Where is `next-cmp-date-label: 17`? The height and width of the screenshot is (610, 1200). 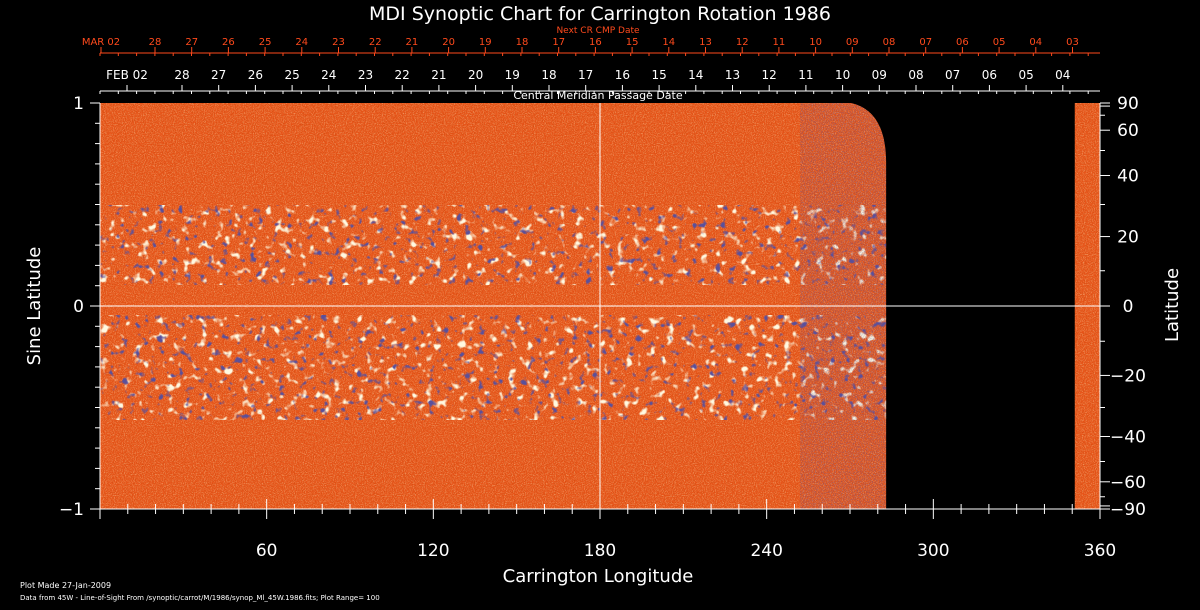 next-cmp-date-label: 17 is located at coordinates (558, 42).